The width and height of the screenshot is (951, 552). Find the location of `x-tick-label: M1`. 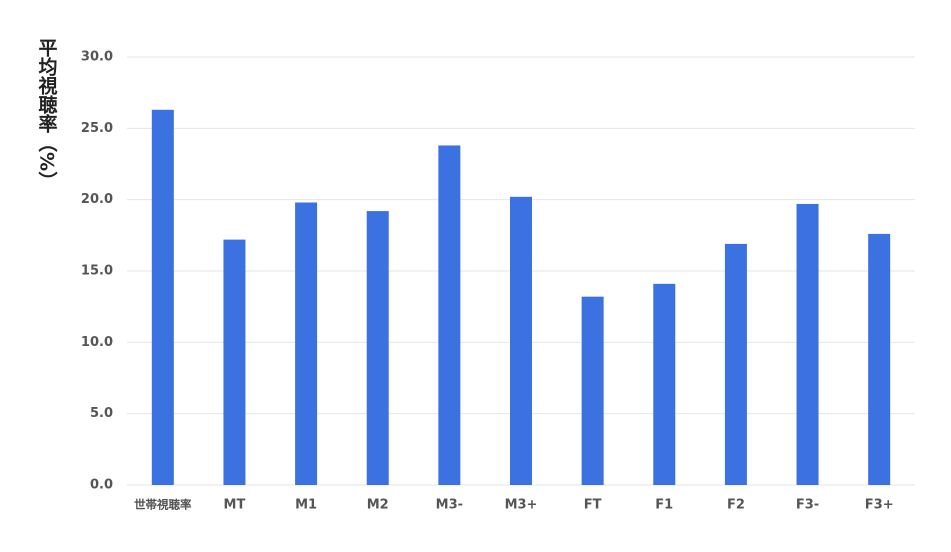

x-tick-label: M1 is located at coordinates (306, 505).